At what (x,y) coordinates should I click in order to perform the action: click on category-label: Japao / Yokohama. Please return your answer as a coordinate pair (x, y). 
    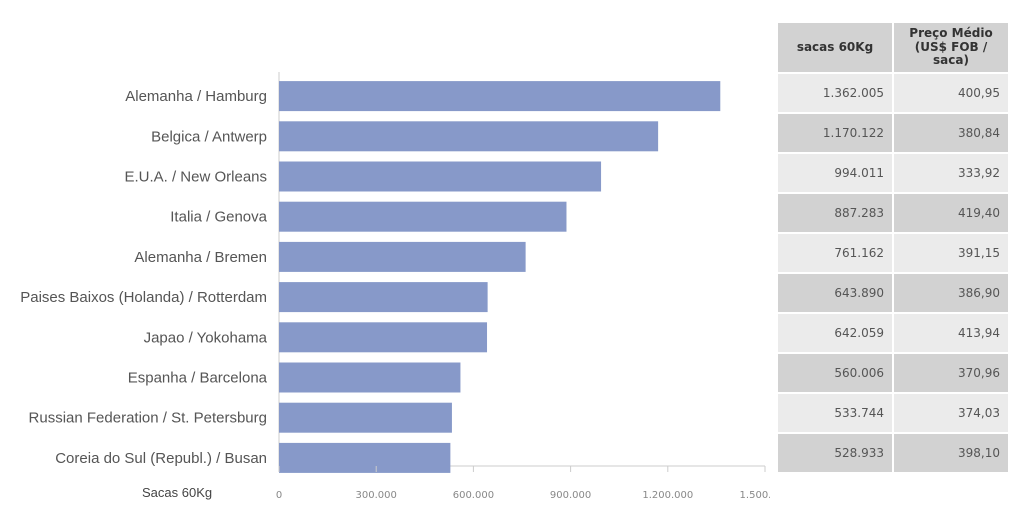
    Looking at the image, I should click on (206, 337).